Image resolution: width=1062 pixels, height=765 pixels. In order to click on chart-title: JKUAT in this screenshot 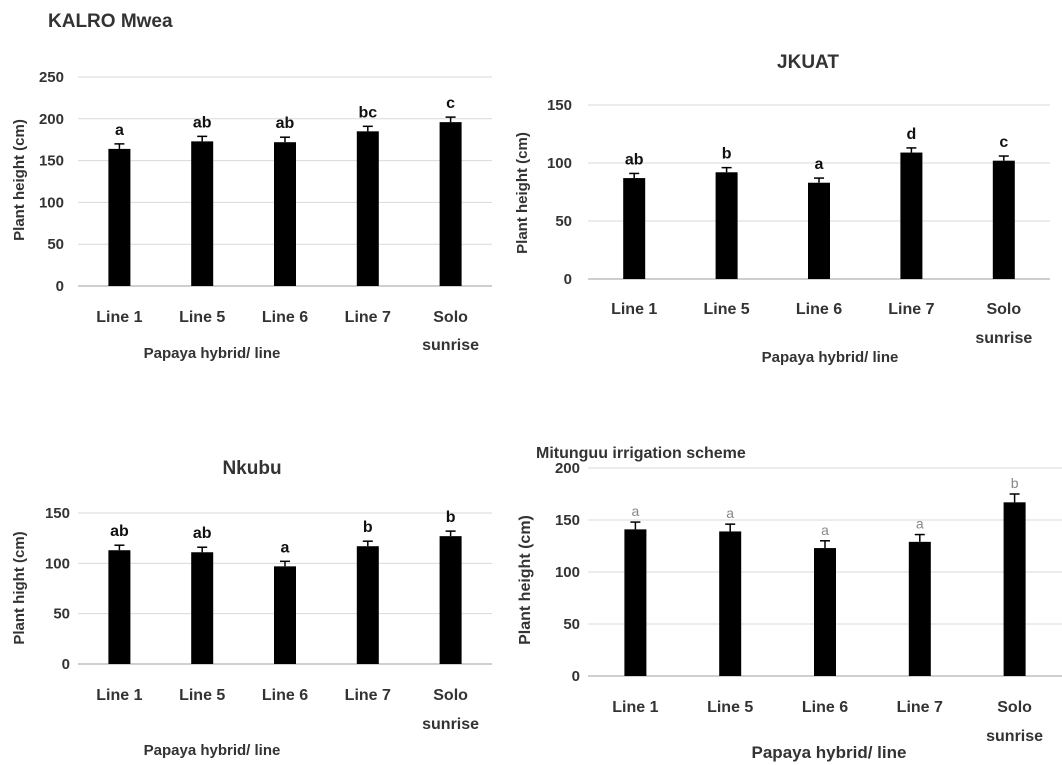, I will do `click(808, 62)`.